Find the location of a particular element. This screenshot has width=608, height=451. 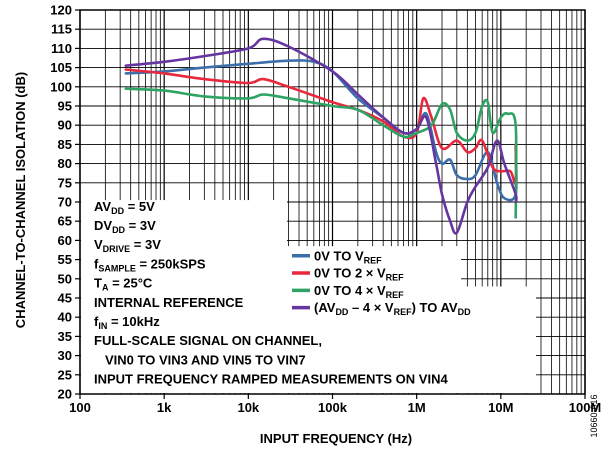

legend-label-4: (AVDD – 4 × VREF) TO AVDD is located at coordinates (392, 308).